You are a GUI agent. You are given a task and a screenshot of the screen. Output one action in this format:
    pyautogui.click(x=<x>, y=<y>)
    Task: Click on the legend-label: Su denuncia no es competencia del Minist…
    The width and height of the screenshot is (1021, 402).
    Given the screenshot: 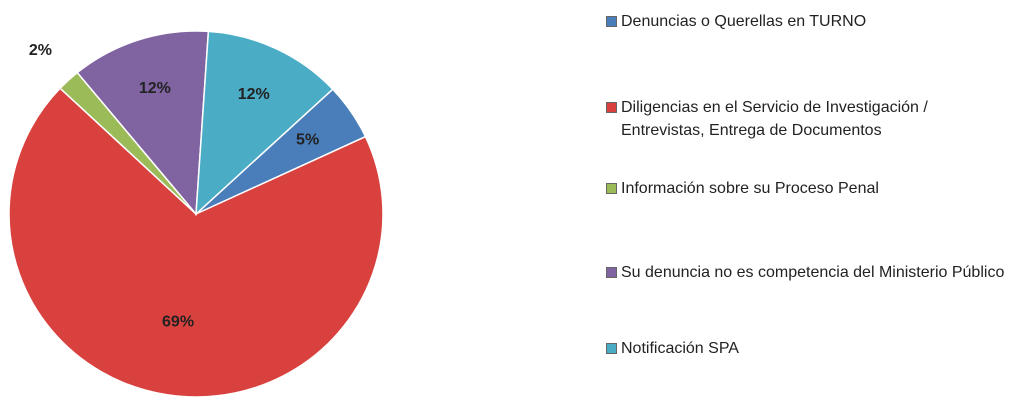 What is the action you would take?
    pyautogui.click(x=813, y=272)
    